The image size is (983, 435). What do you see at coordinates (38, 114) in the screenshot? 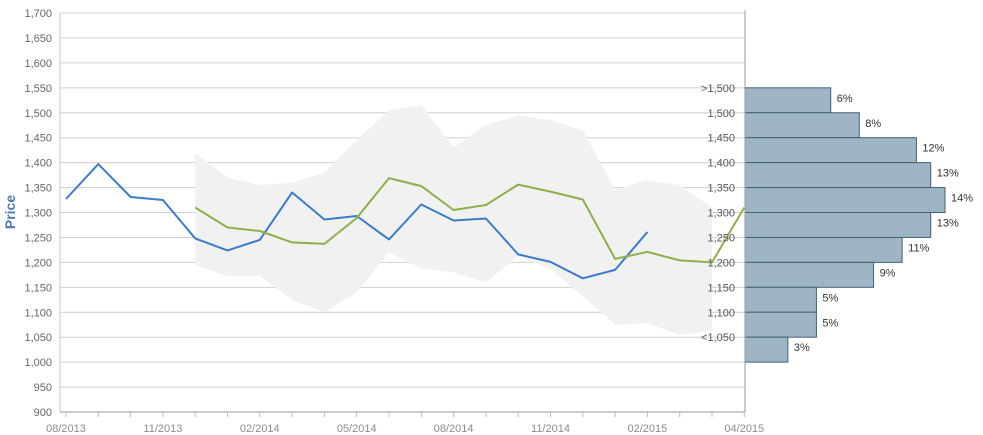
I see `y-tick-label: 1,500` at bounding box center [38, 114].